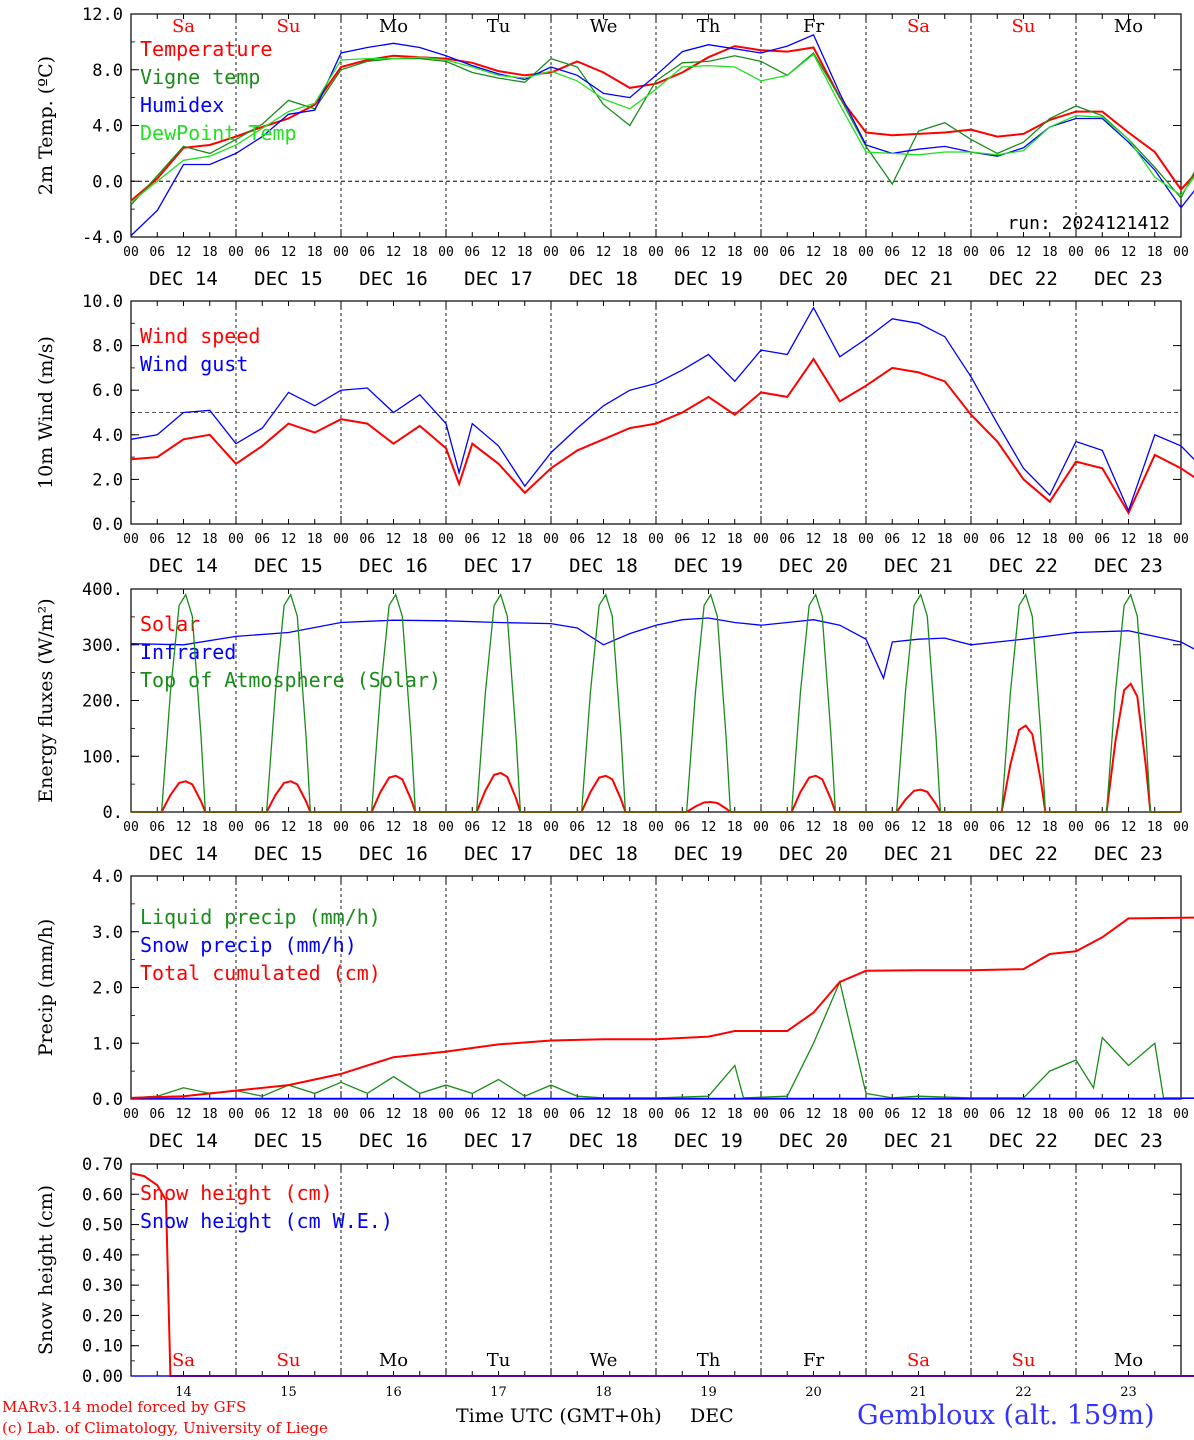 The image size is (1194, 1440). Describe the element at coordinates (1128, 854) in the screenshot. I see `date-label: DEC 23` at that location.